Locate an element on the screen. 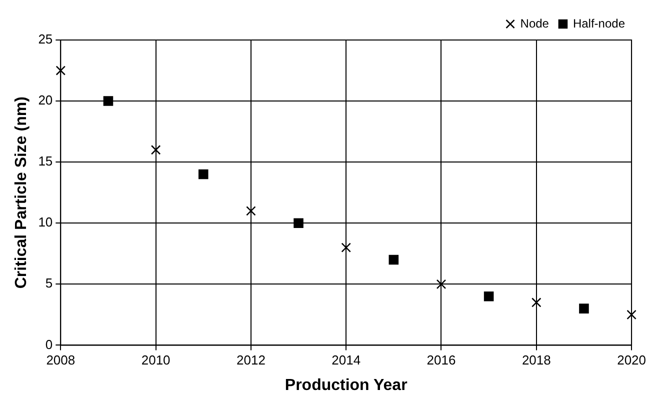 The width and height of the screenshot is (657, 407). y-tick-label: 10 is located at coordinates (45, 222).